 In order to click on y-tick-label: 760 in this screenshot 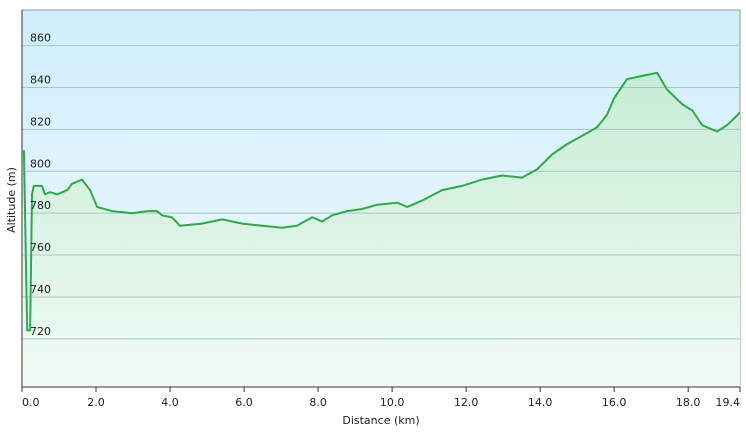, I will do `click(40, 247)`.